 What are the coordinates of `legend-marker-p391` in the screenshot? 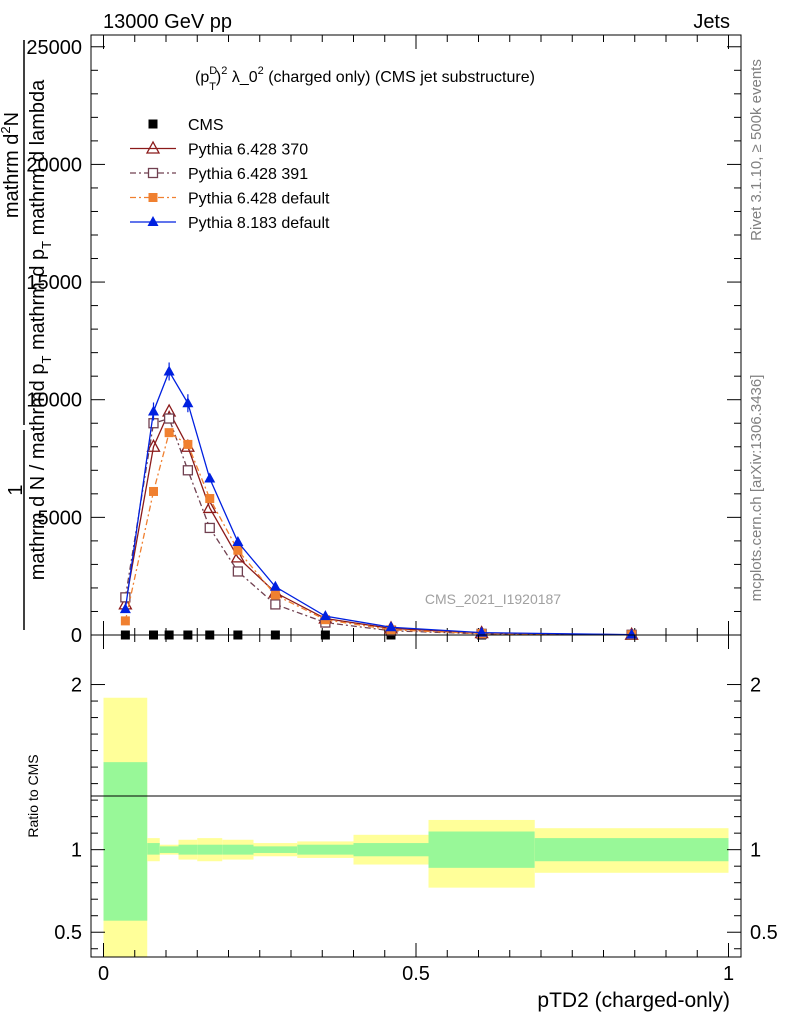 It's located at (153, 173).